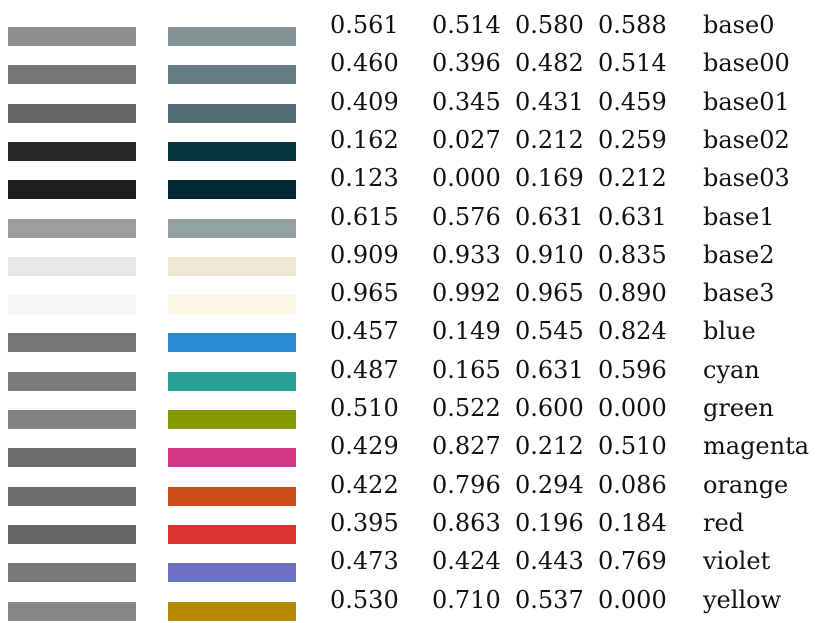  I want to click on color-name: base00, so click(746, 63).